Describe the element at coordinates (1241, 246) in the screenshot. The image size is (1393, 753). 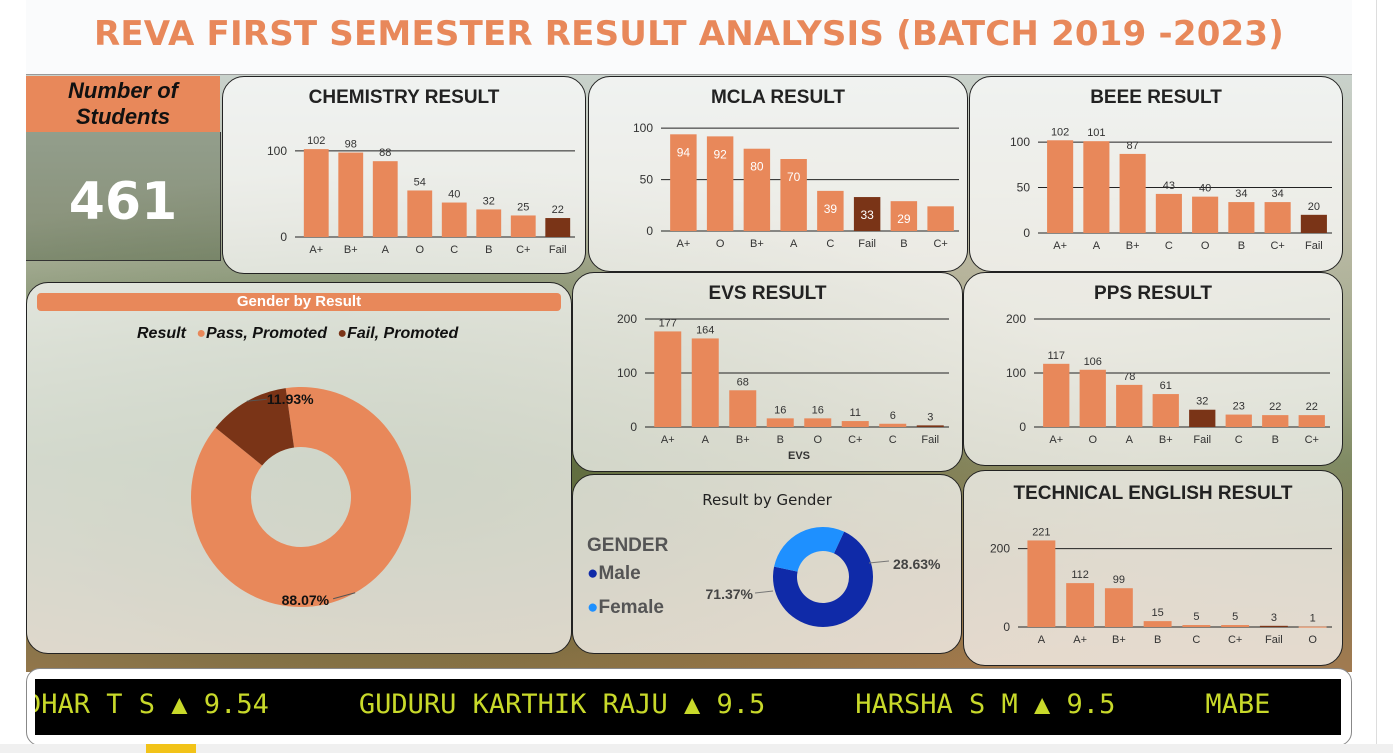
I see `x-tick-label: B` at that location.